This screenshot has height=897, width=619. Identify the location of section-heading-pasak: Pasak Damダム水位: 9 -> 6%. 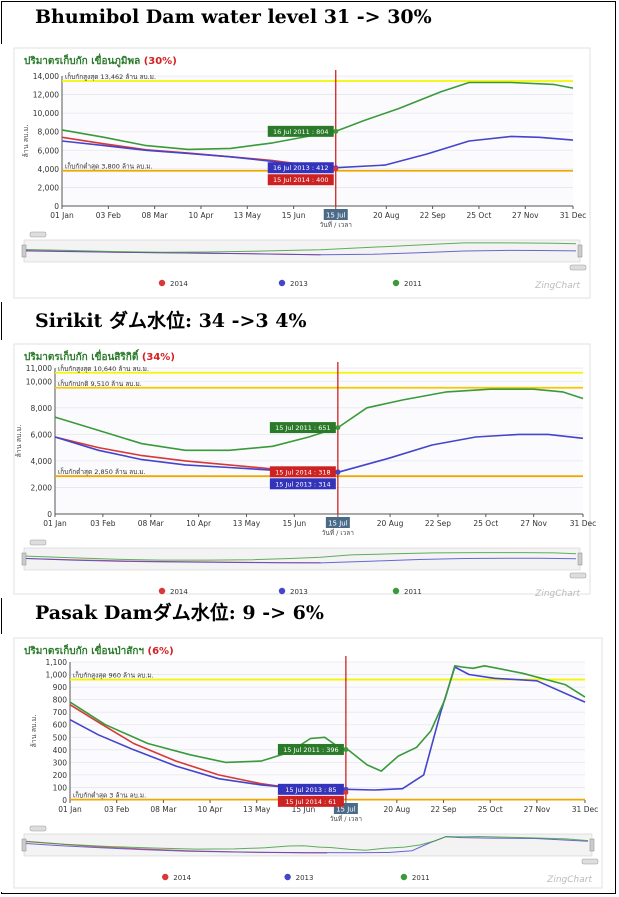
(179, 613).